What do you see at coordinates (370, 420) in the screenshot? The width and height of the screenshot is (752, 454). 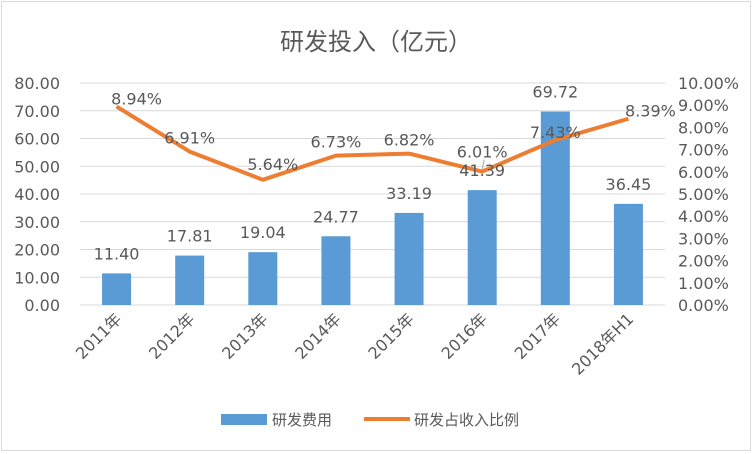 I see `legend: 研发费用 研发占收入比例` at bounding box center [370, 420].